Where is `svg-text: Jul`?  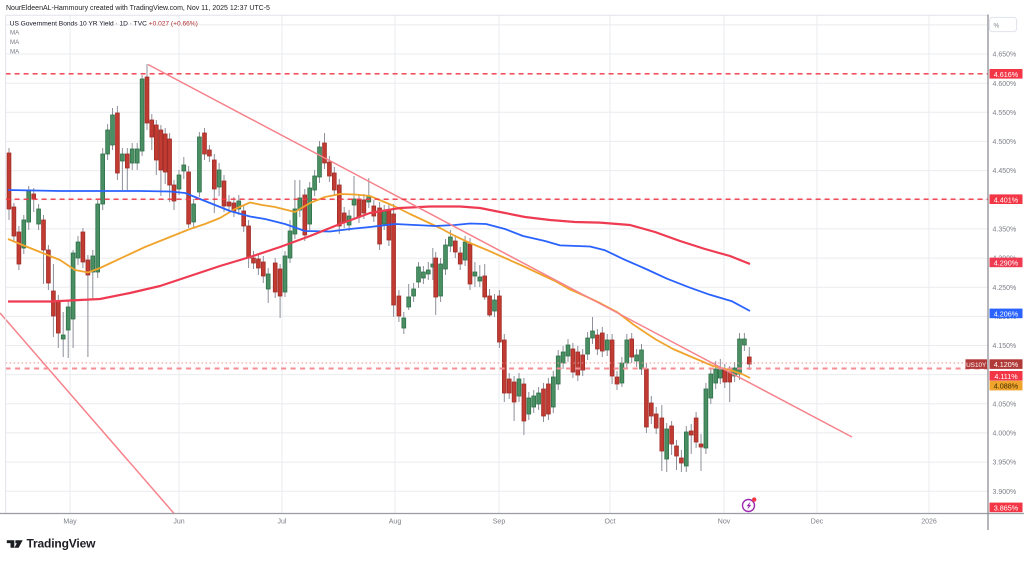
svg-text: Jul is located at coordinates (282, 522).